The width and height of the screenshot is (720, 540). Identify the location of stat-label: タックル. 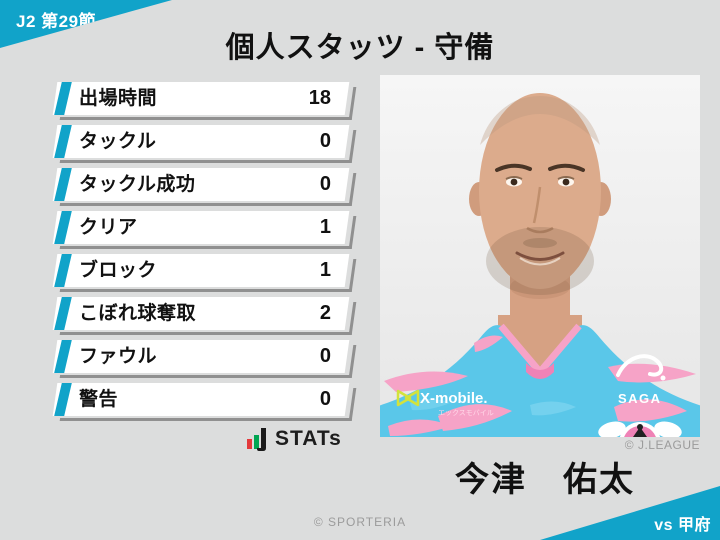
(118, 141).